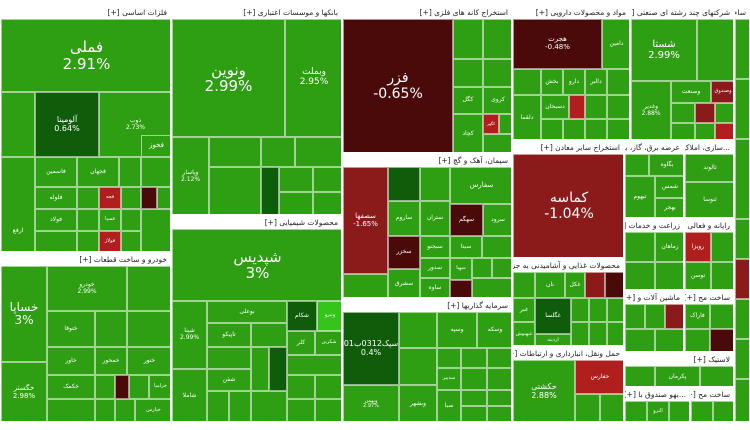  I want to click on sector-header: ساخت مح [+], so click(712, 394).